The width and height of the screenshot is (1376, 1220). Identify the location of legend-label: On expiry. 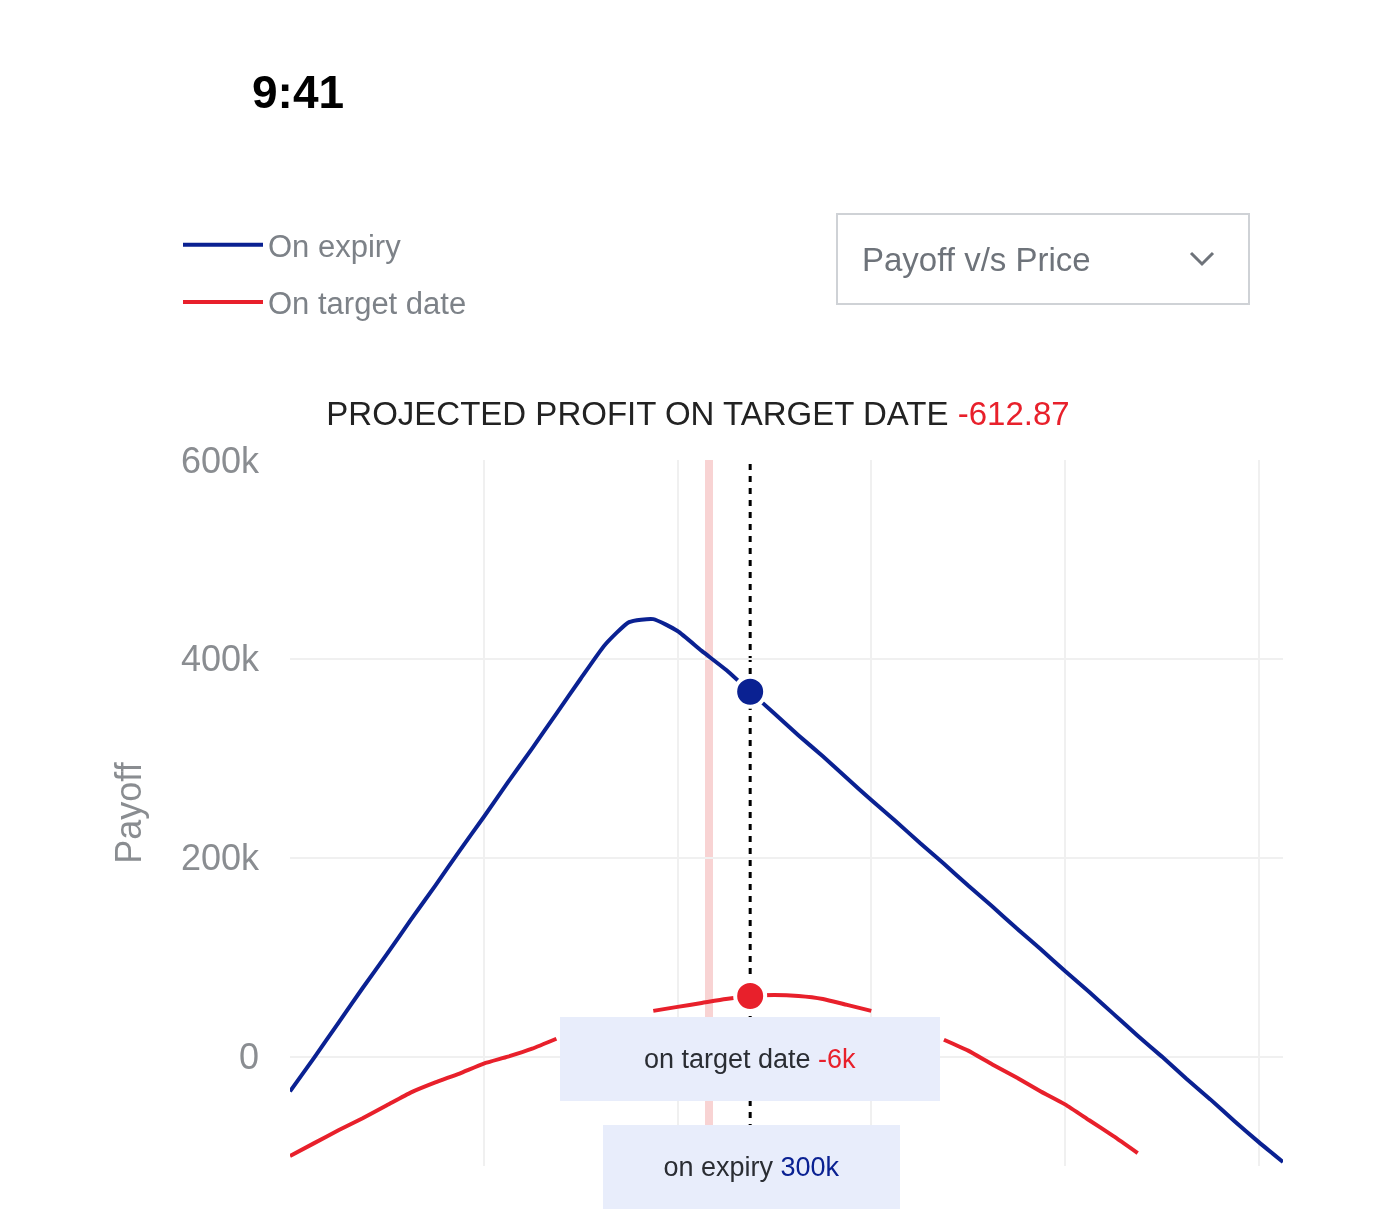
(335, 246).